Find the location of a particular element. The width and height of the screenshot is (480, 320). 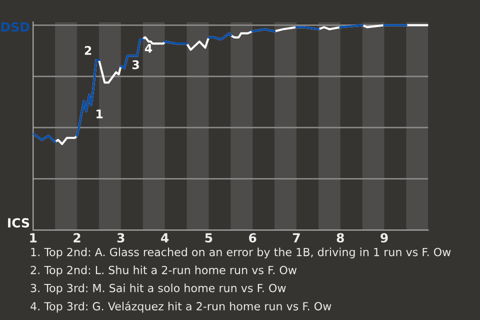

x-tick-label: 3 is located at coordinates (120, 238).